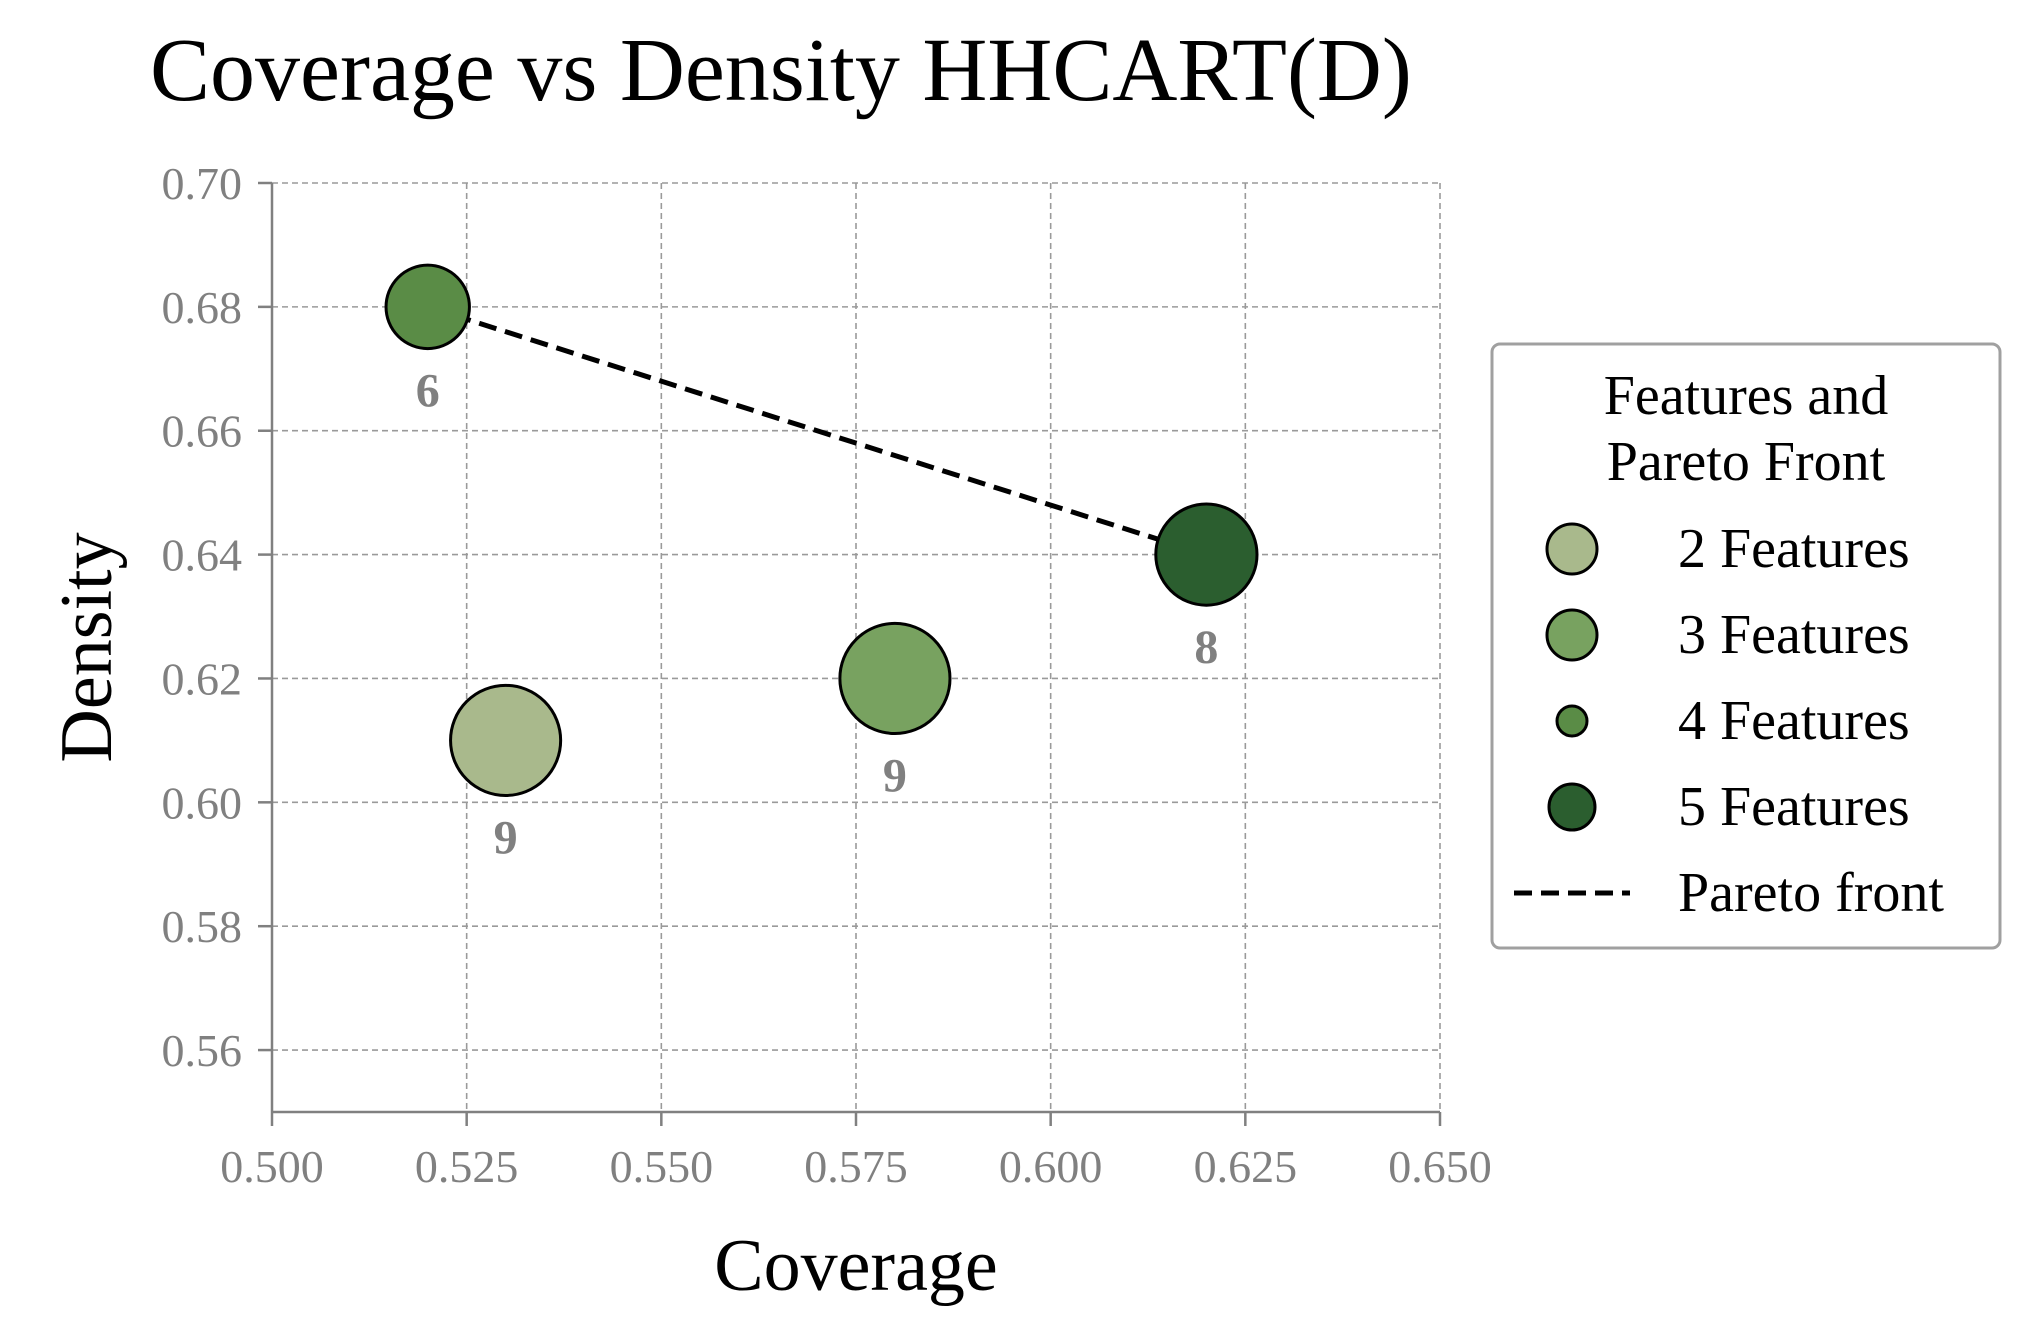 The height and width of the screenshot is (1332, 2022). I want to click on legend-title-line: Features and, so click(1746, 396).